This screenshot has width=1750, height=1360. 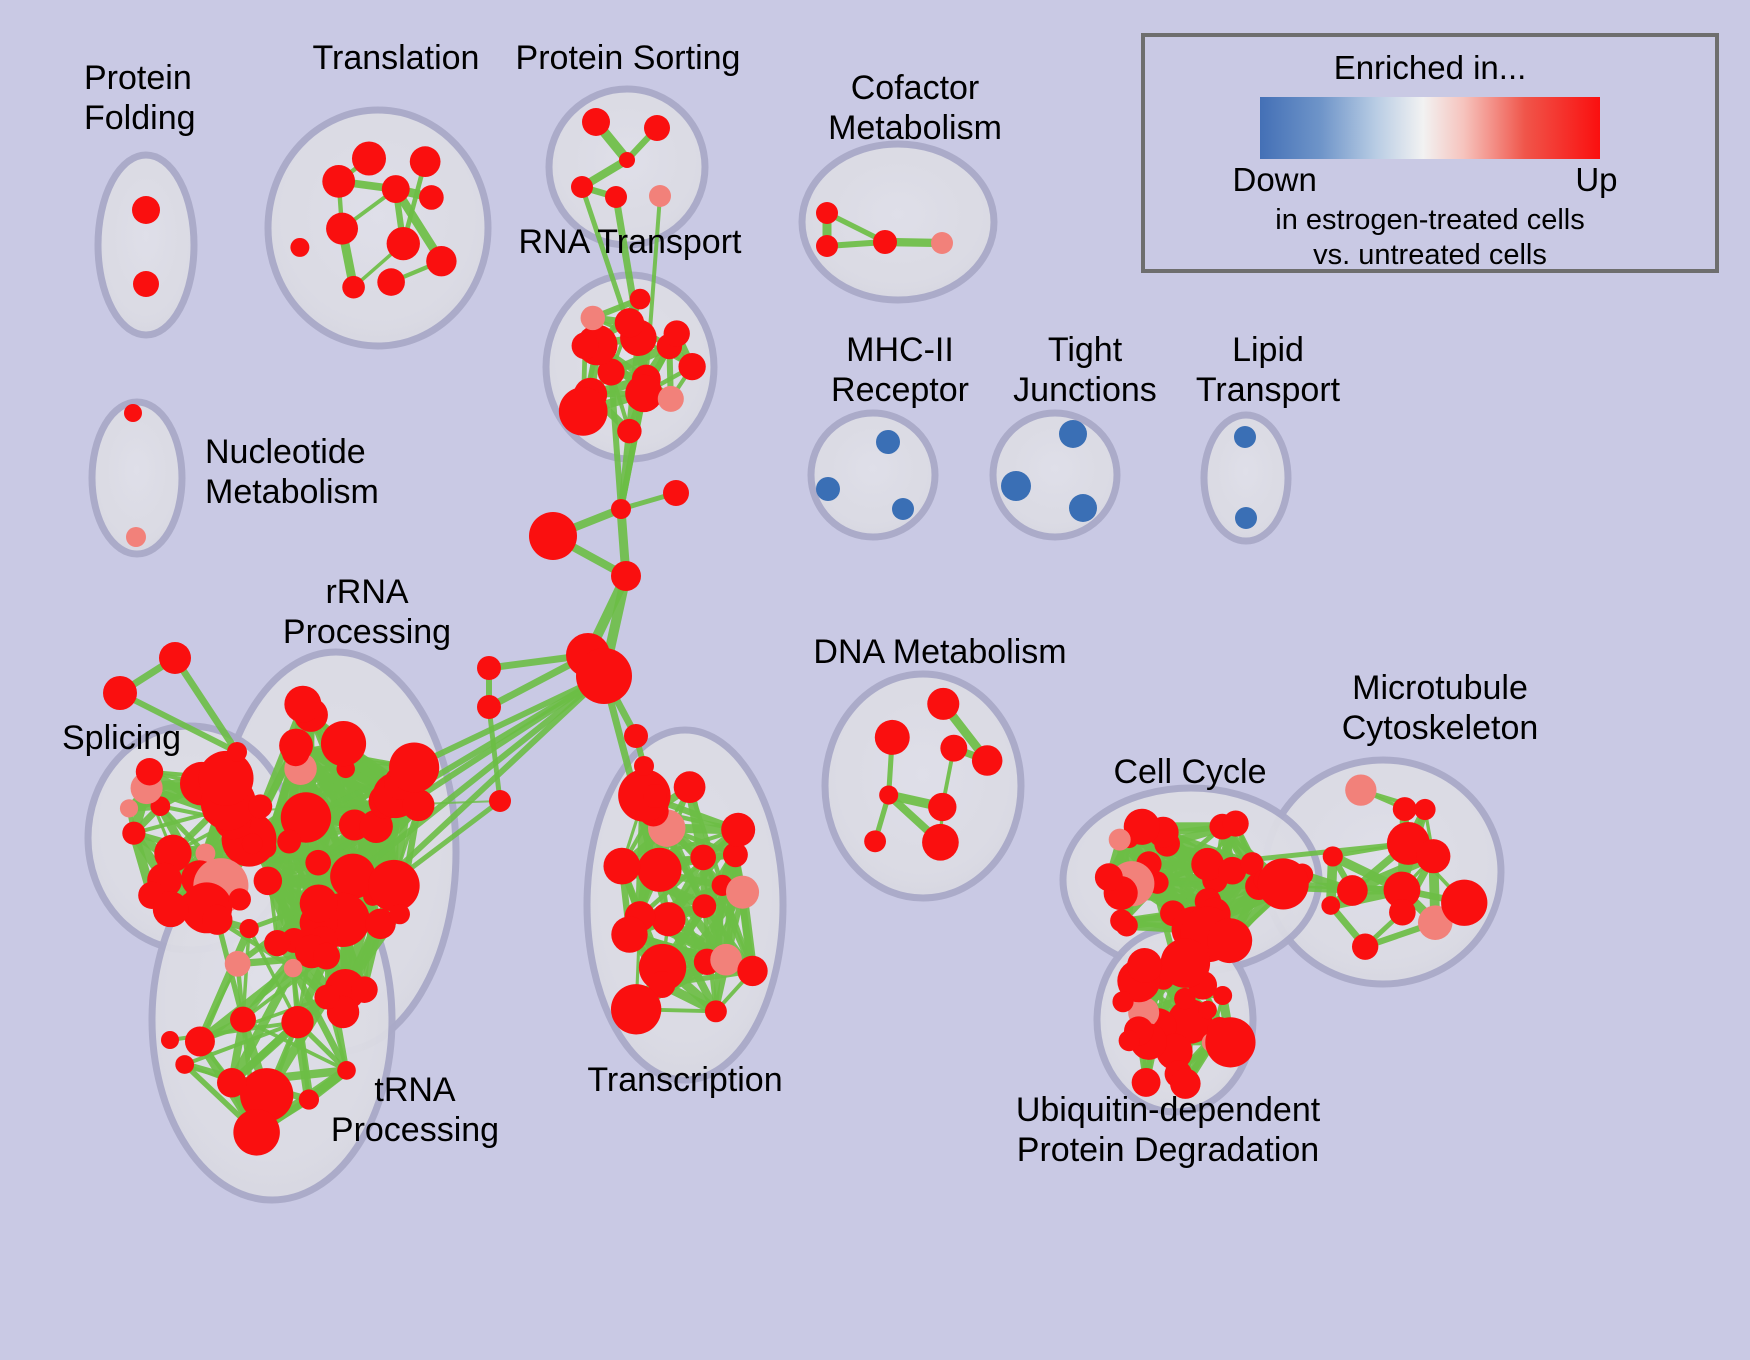 I want to click on cluster-label-tight-junctions: Tight Junctions, so click(x=1085, y=370).